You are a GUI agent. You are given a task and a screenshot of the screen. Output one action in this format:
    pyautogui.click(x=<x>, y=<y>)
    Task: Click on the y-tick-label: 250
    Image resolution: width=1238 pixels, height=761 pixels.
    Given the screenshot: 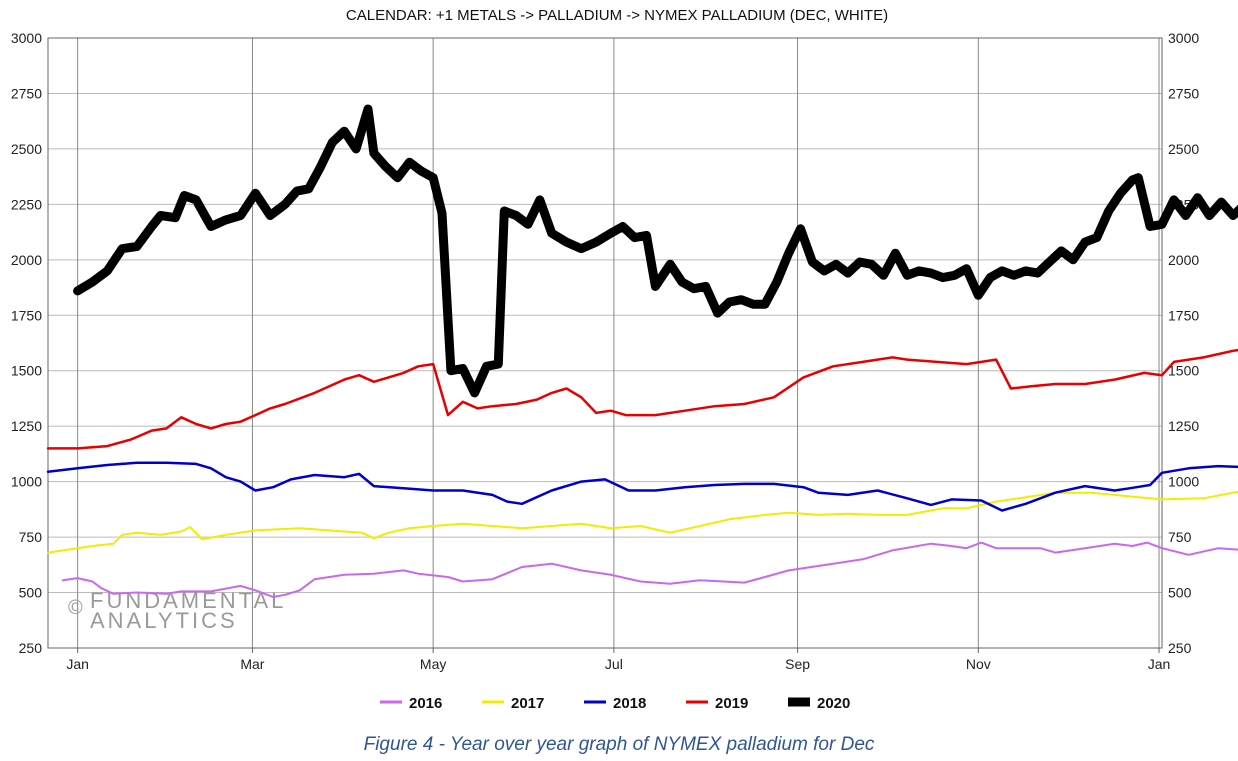 What is the action you would take?
    pyautogui.click(x=31, y=648)
    